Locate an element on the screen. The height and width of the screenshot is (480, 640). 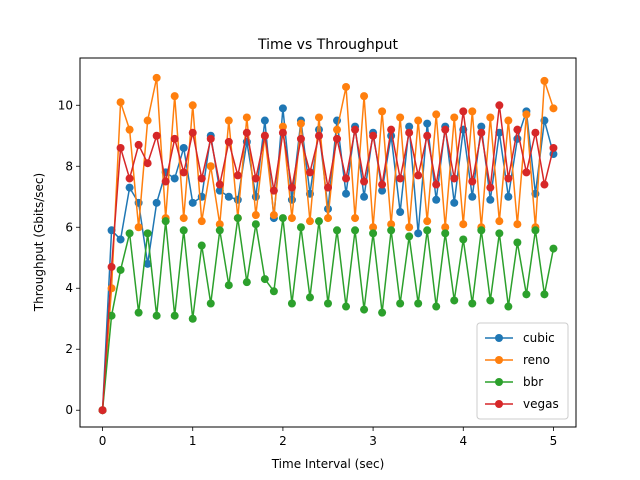
legend-label-reno: reno is located at coordinates (536, 360).